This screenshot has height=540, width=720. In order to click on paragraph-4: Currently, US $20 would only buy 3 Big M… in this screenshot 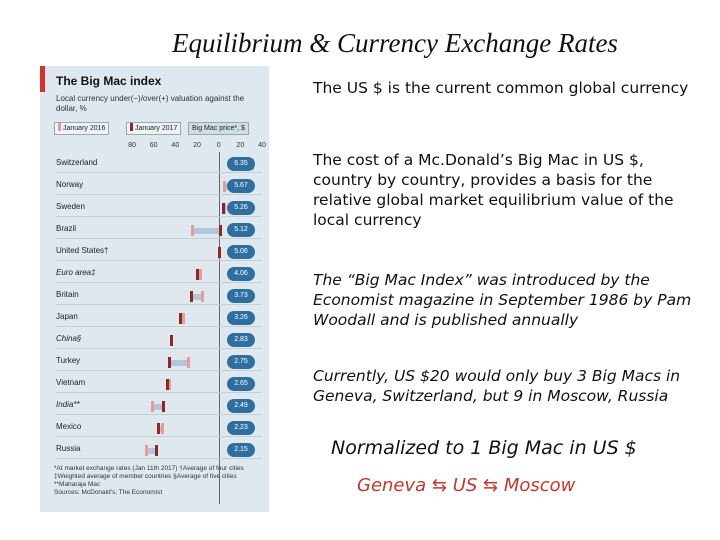, I will do `click(497, 386)`.